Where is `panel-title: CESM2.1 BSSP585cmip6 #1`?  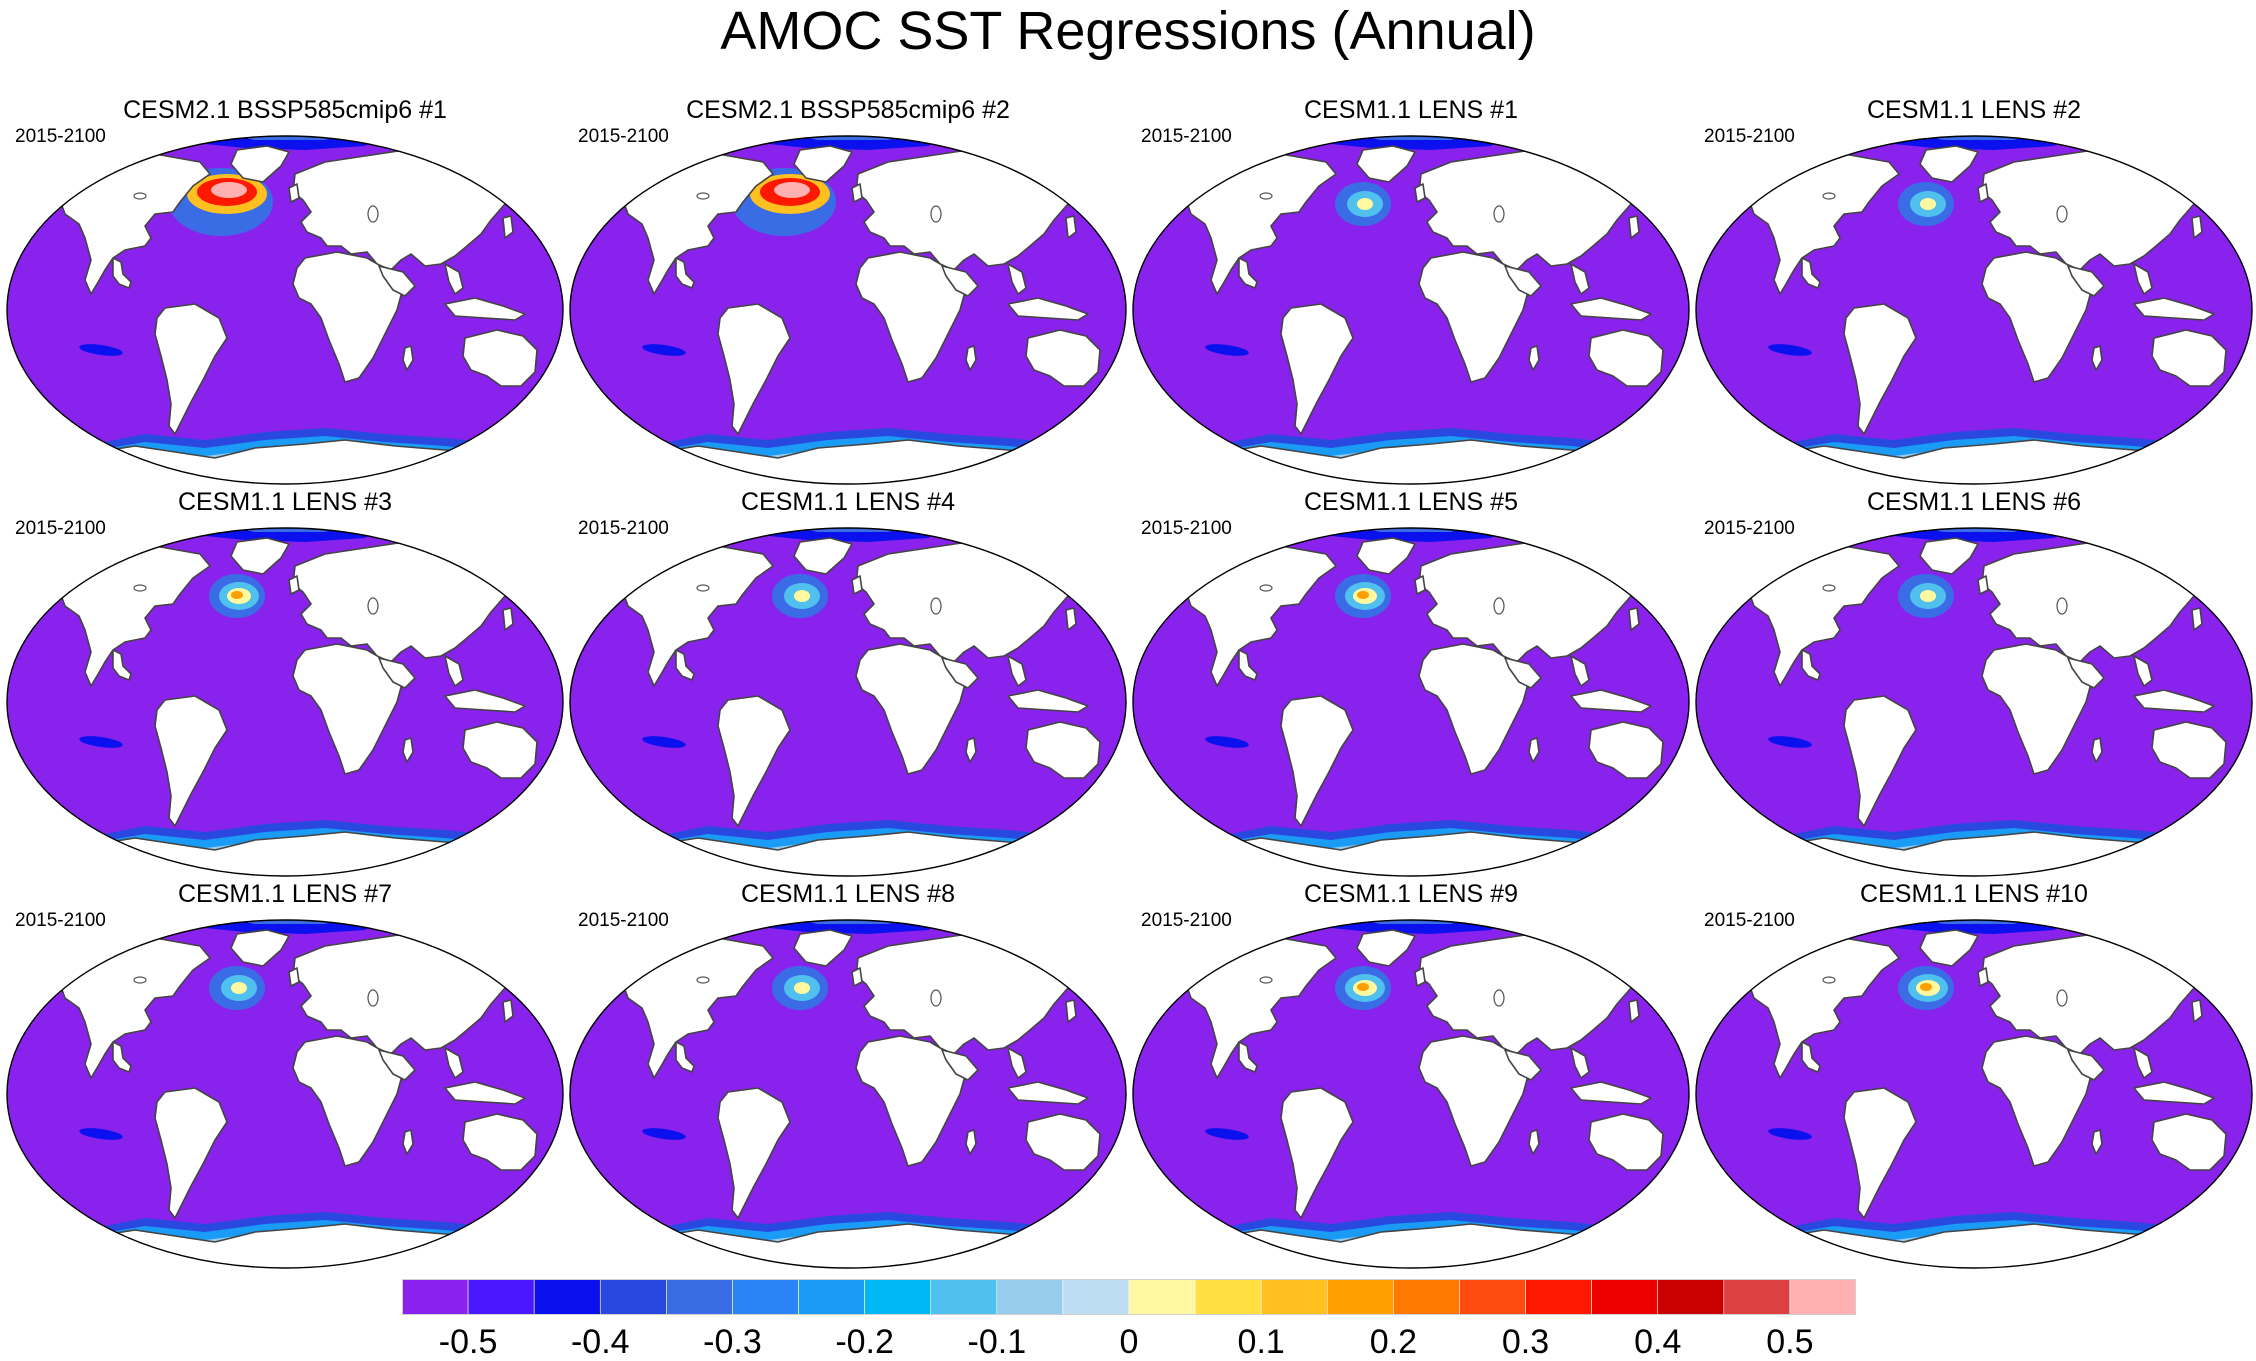 panel-title: CESM2.1 BSSP585cmip6 #1 is located at coordinates (285, 110).